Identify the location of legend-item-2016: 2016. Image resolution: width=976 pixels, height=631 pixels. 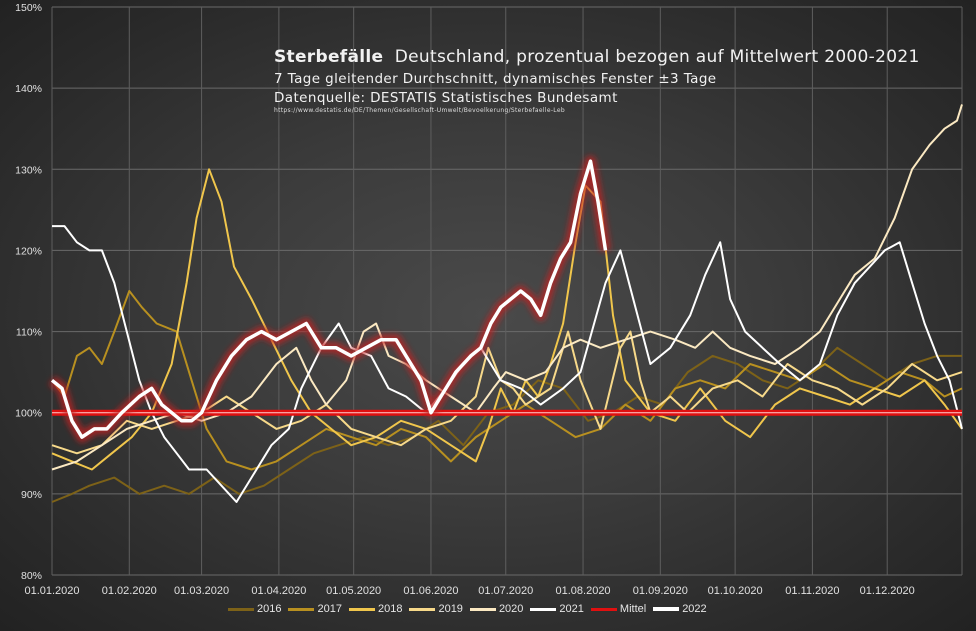
(254, 609).